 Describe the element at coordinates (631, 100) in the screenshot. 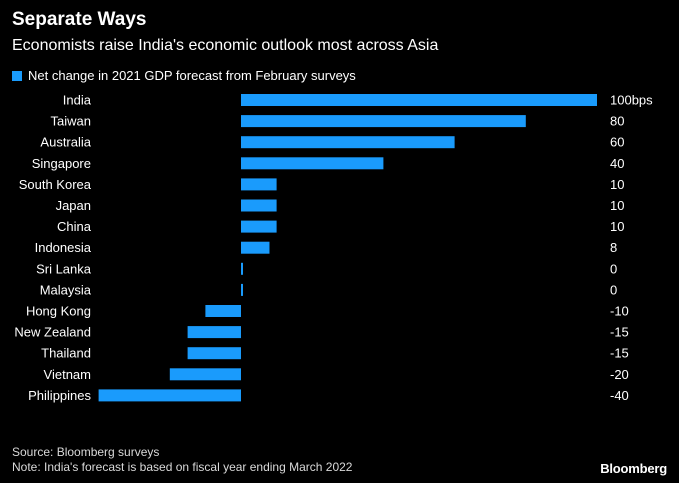

I see `value-label: 100bps` at that location.